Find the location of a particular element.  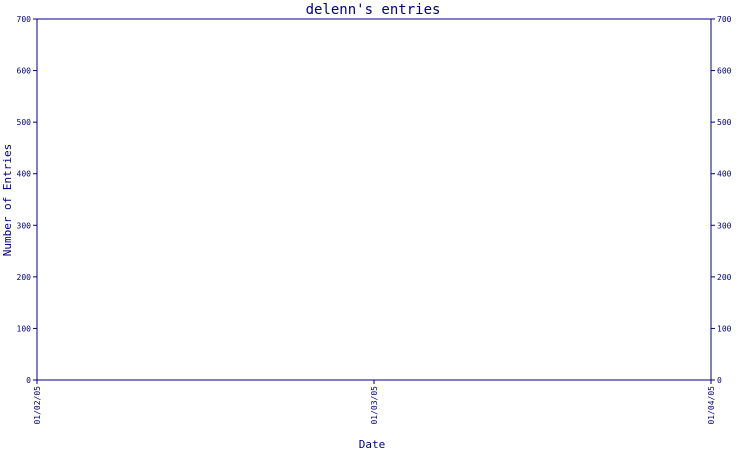

y-tick-label-left: 300 is located at coordinates (24, 225).